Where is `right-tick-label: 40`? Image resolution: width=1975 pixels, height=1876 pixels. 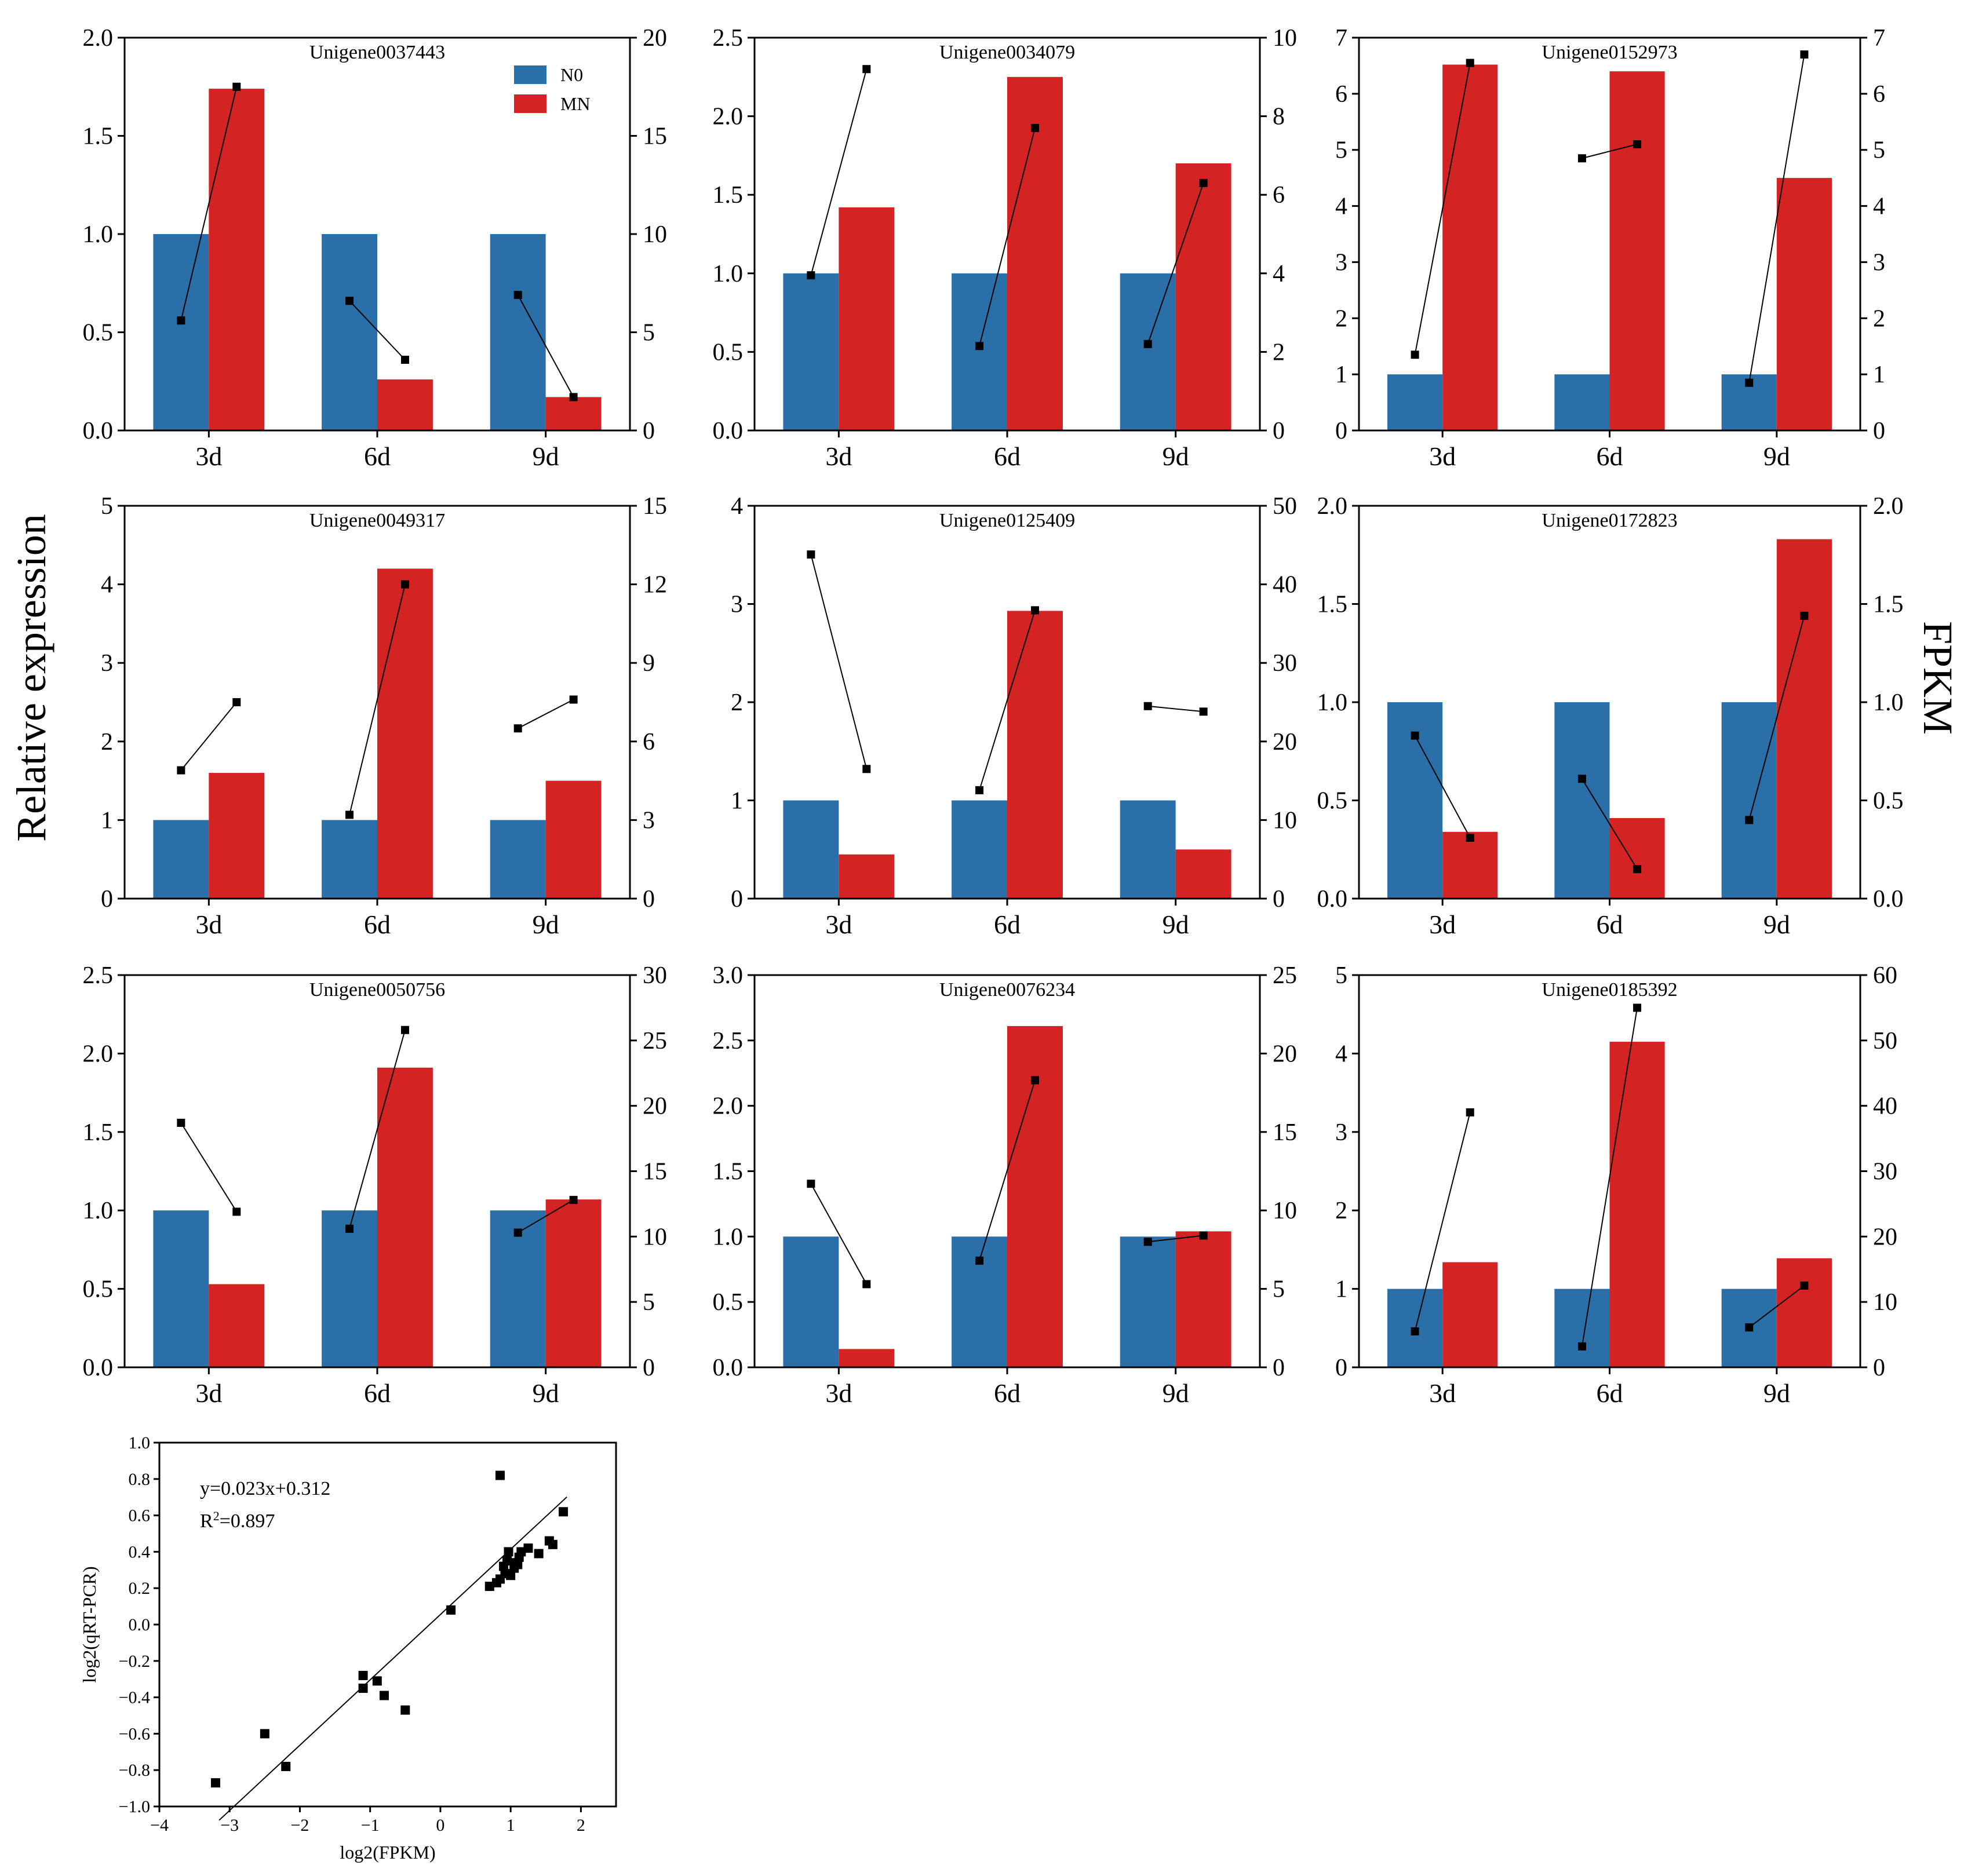 right-tick-label: 40 is located at coordinates (1885, 1106).